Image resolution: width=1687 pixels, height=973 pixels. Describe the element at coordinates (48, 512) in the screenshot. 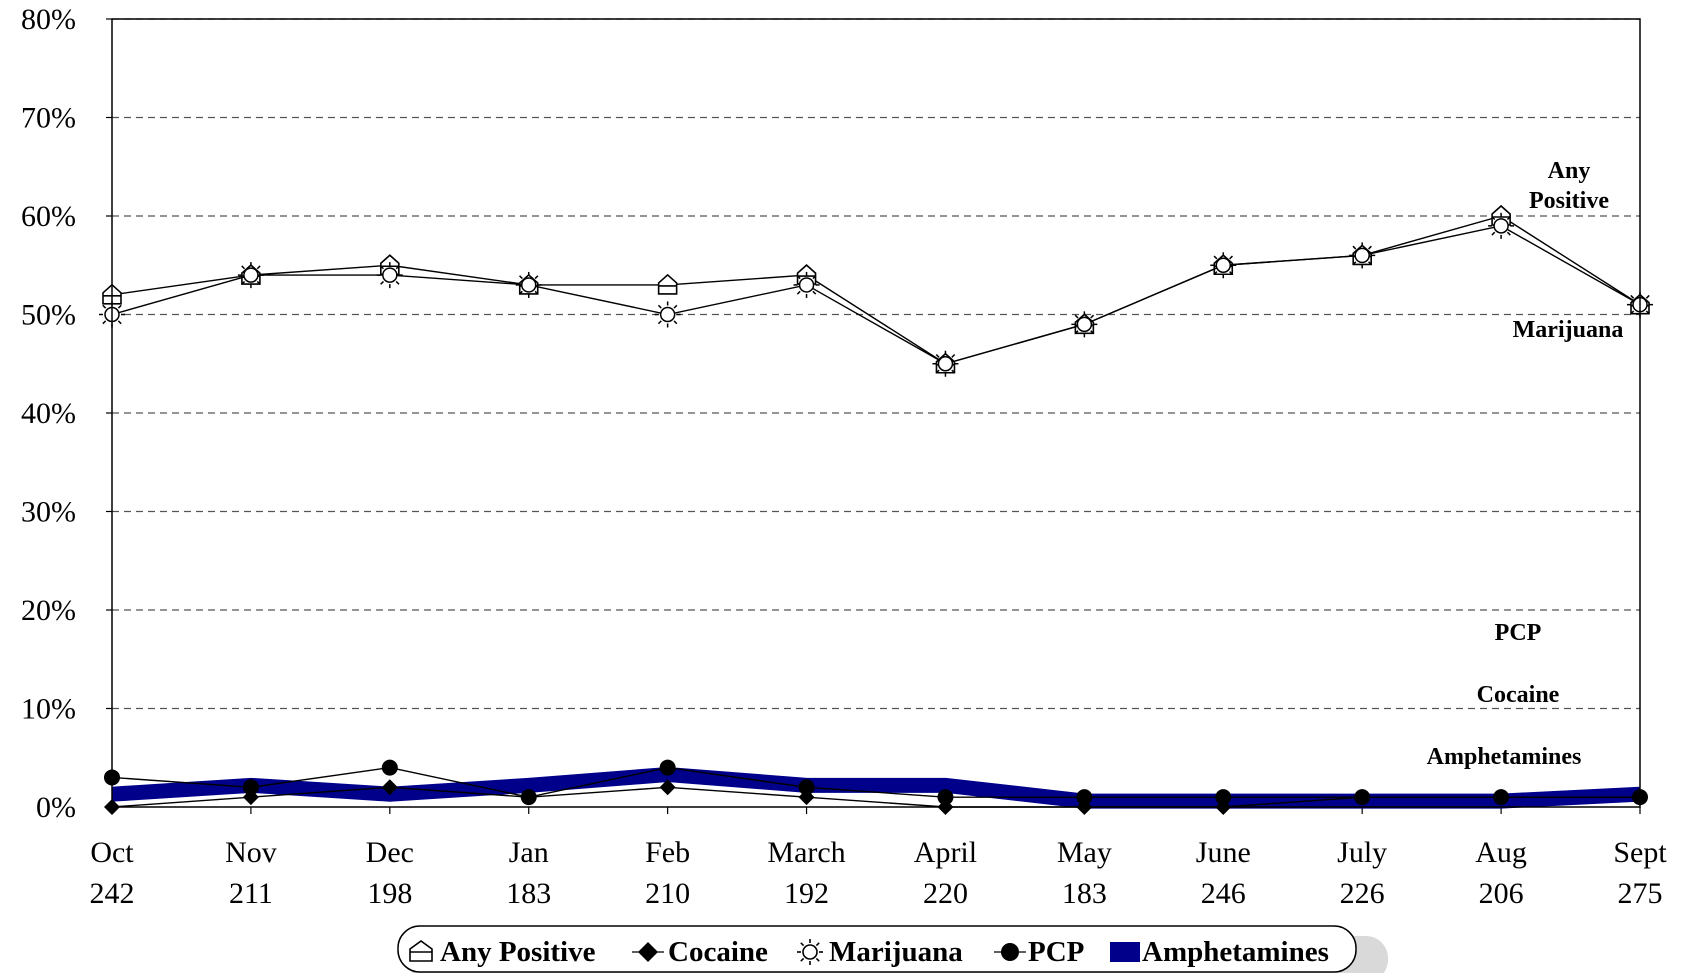

I see `y-tick-label: 30%` at that location.